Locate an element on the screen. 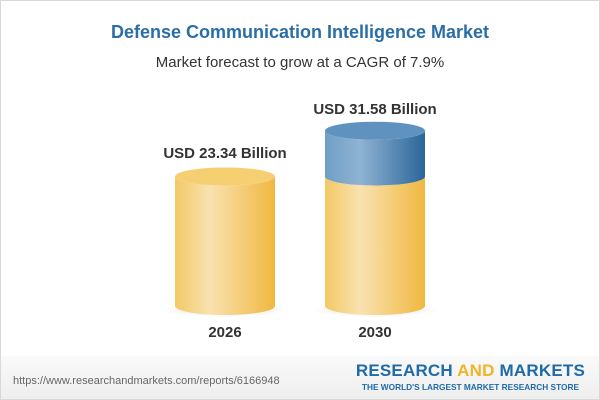 This screenshot has height=400, width=600. x-tick-2026: 2026 is located at coordinates (224, 332).